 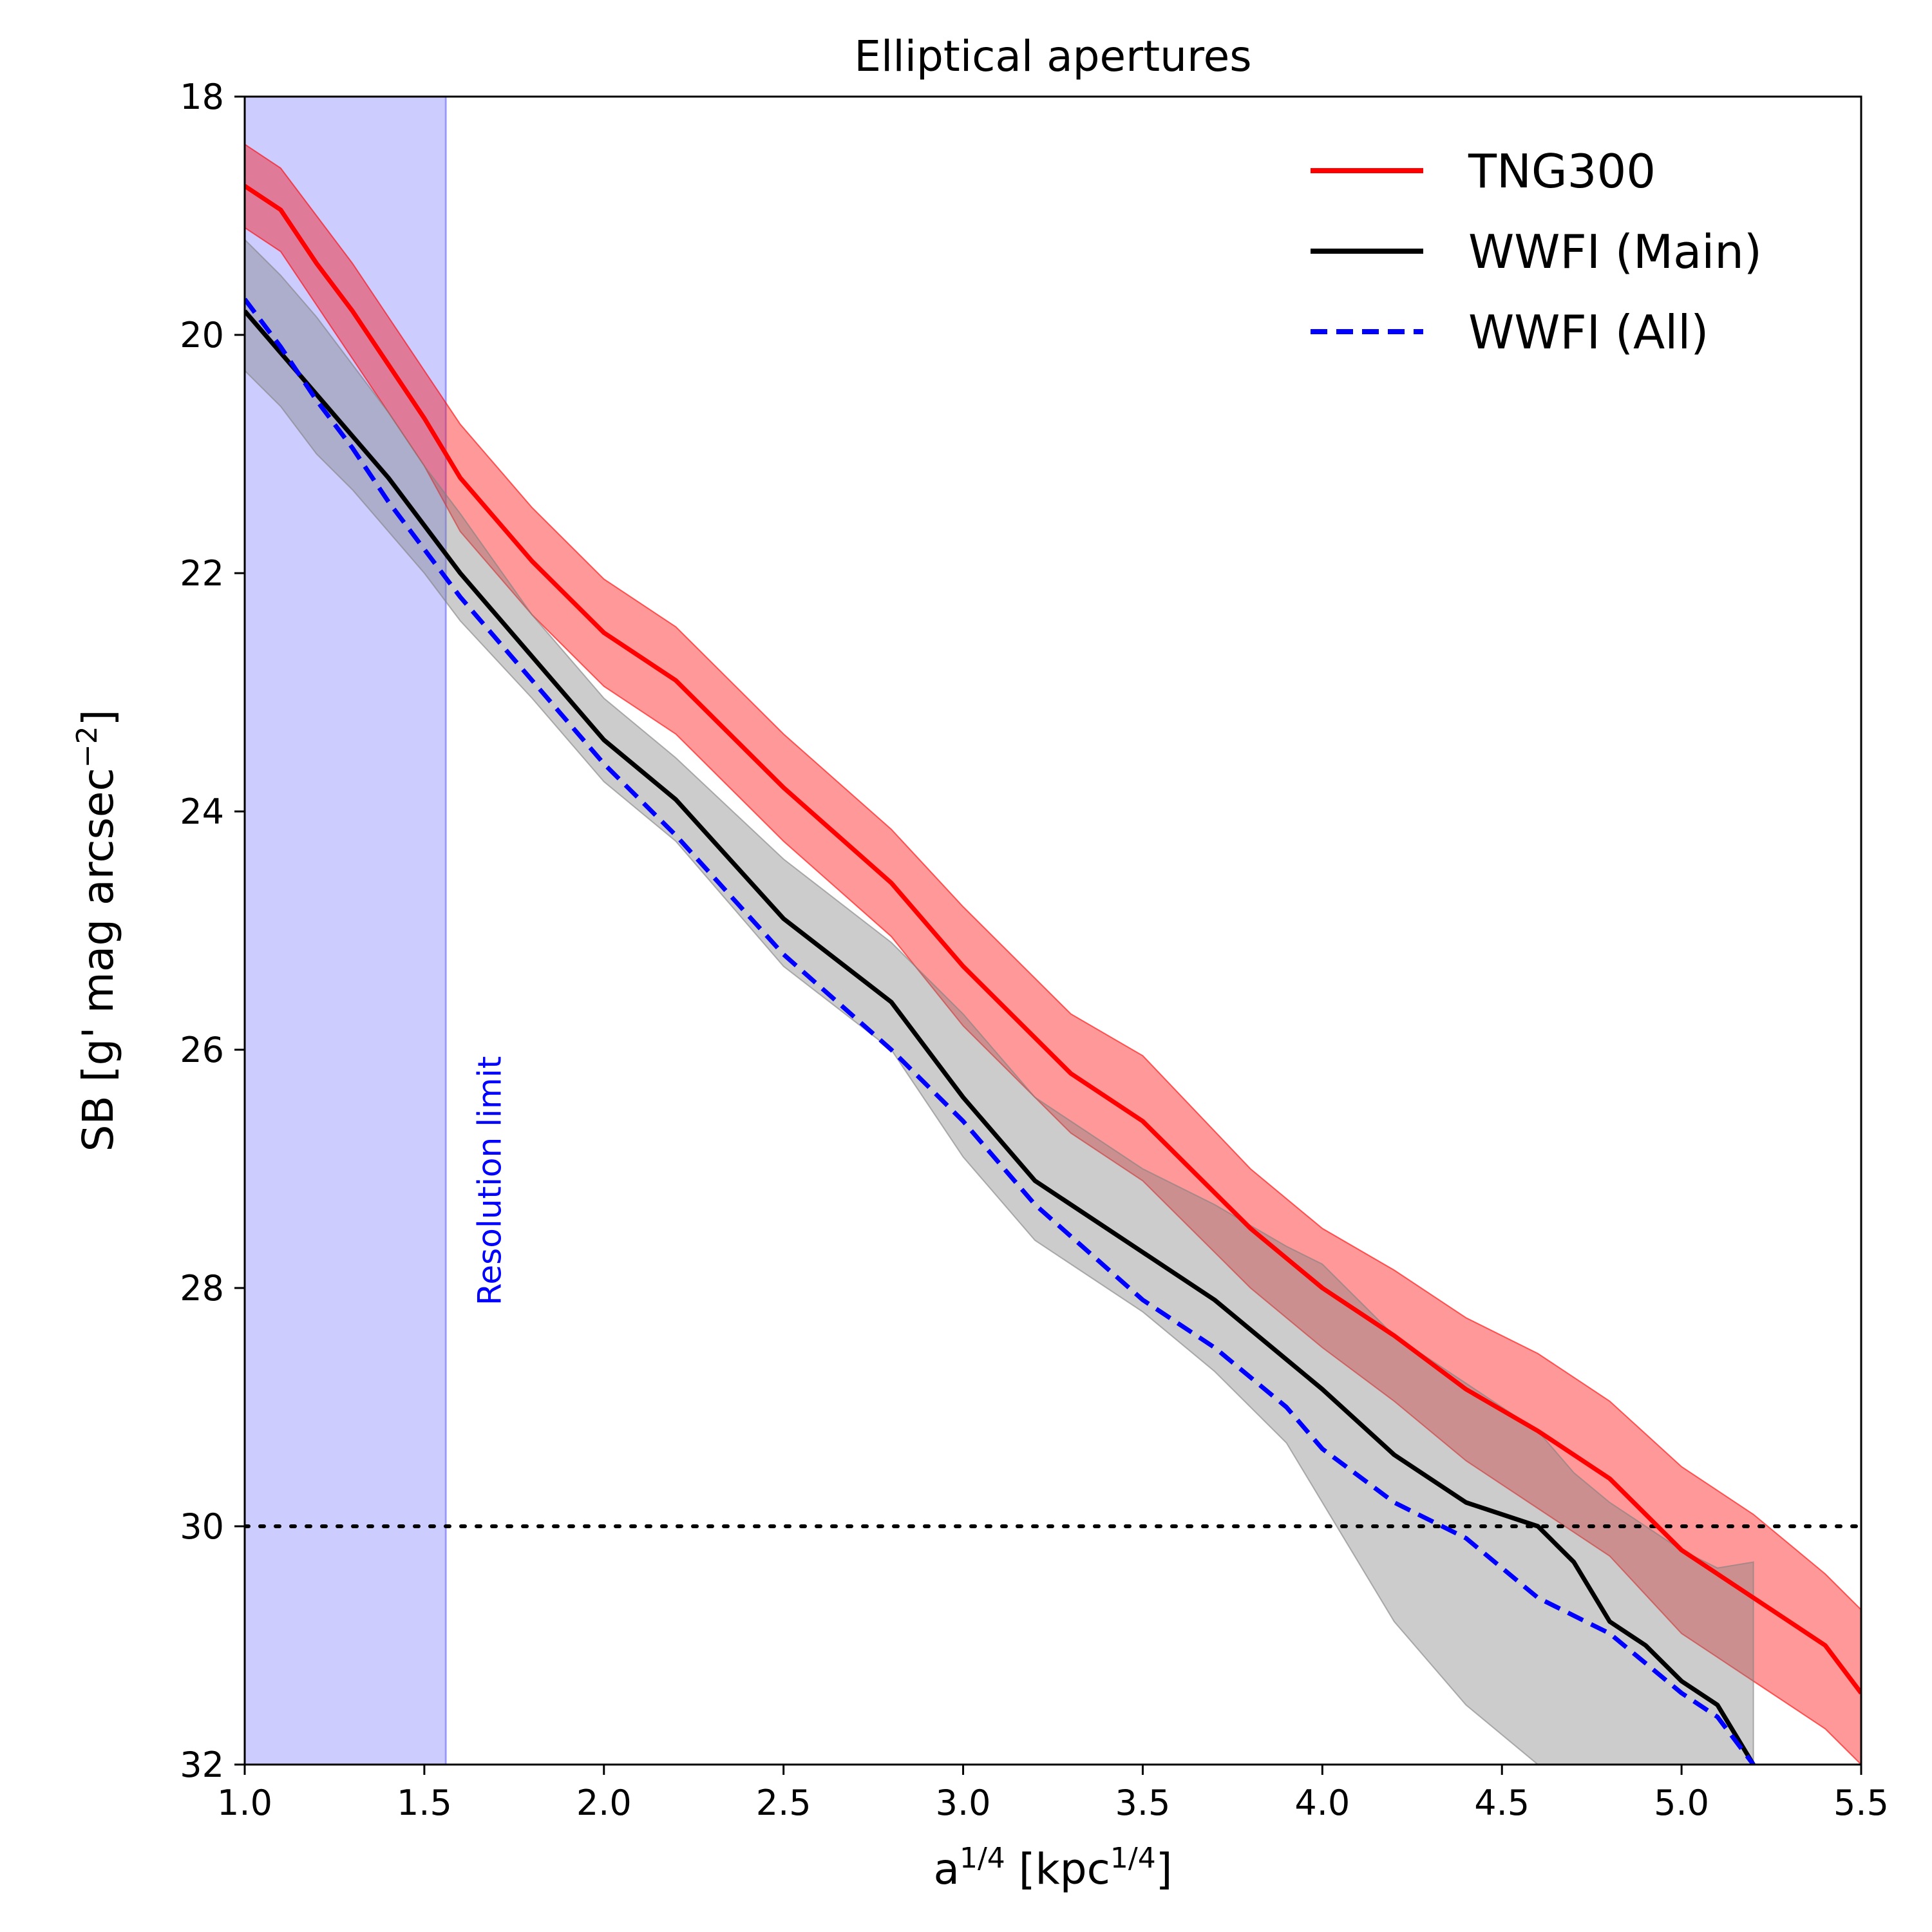 What do you see at coordinates (490, 1180) in the screenshot?
I see `resolution-limit-label: Resolution limit` at bounding box center [490, 1180].